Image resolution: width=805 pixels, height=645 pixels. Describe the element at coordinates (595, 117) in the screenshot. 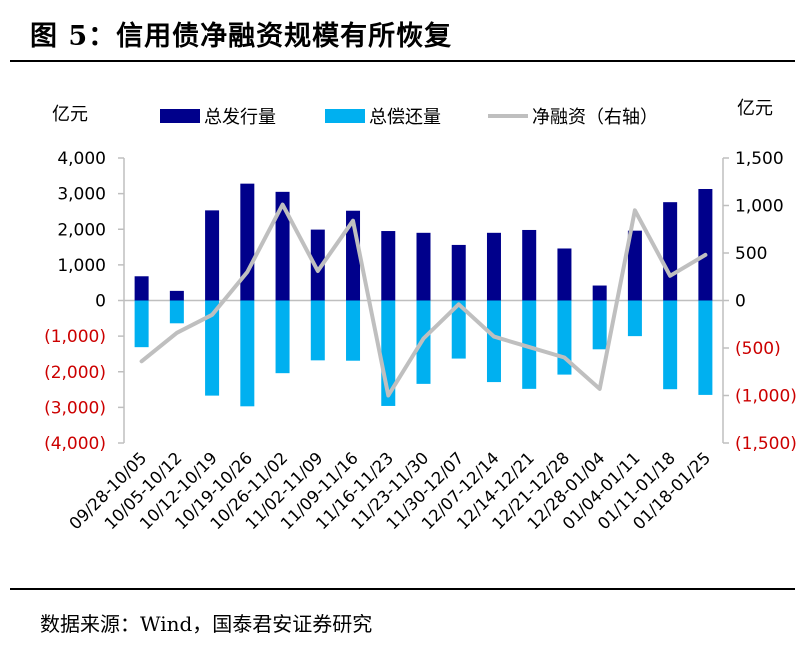

I see `legend-label: 净融资（右轴）` at that location.